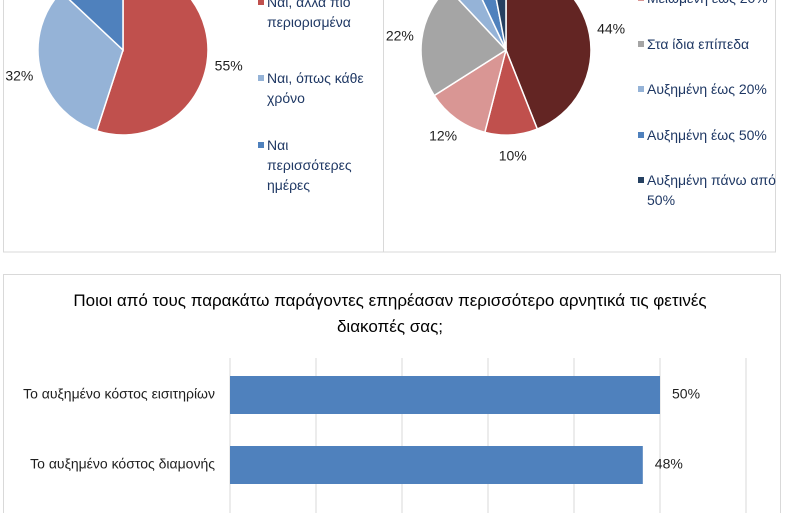  Describe the element at coordinates (711, 190) in the screenshot. I see `legend-label: Αυξημένη πάνω από 50%` at that location.